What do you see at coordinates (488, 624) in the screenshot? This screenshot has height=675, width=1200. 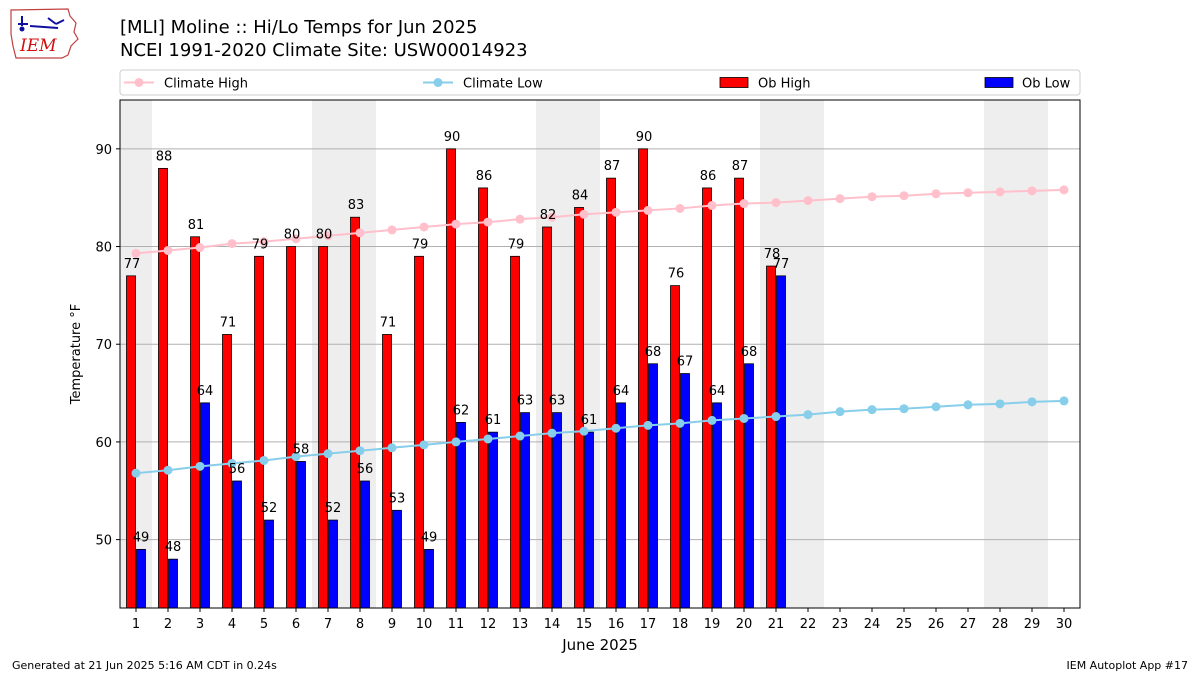 I see `x-tick-label: 12` at bounding box center [488, 624].